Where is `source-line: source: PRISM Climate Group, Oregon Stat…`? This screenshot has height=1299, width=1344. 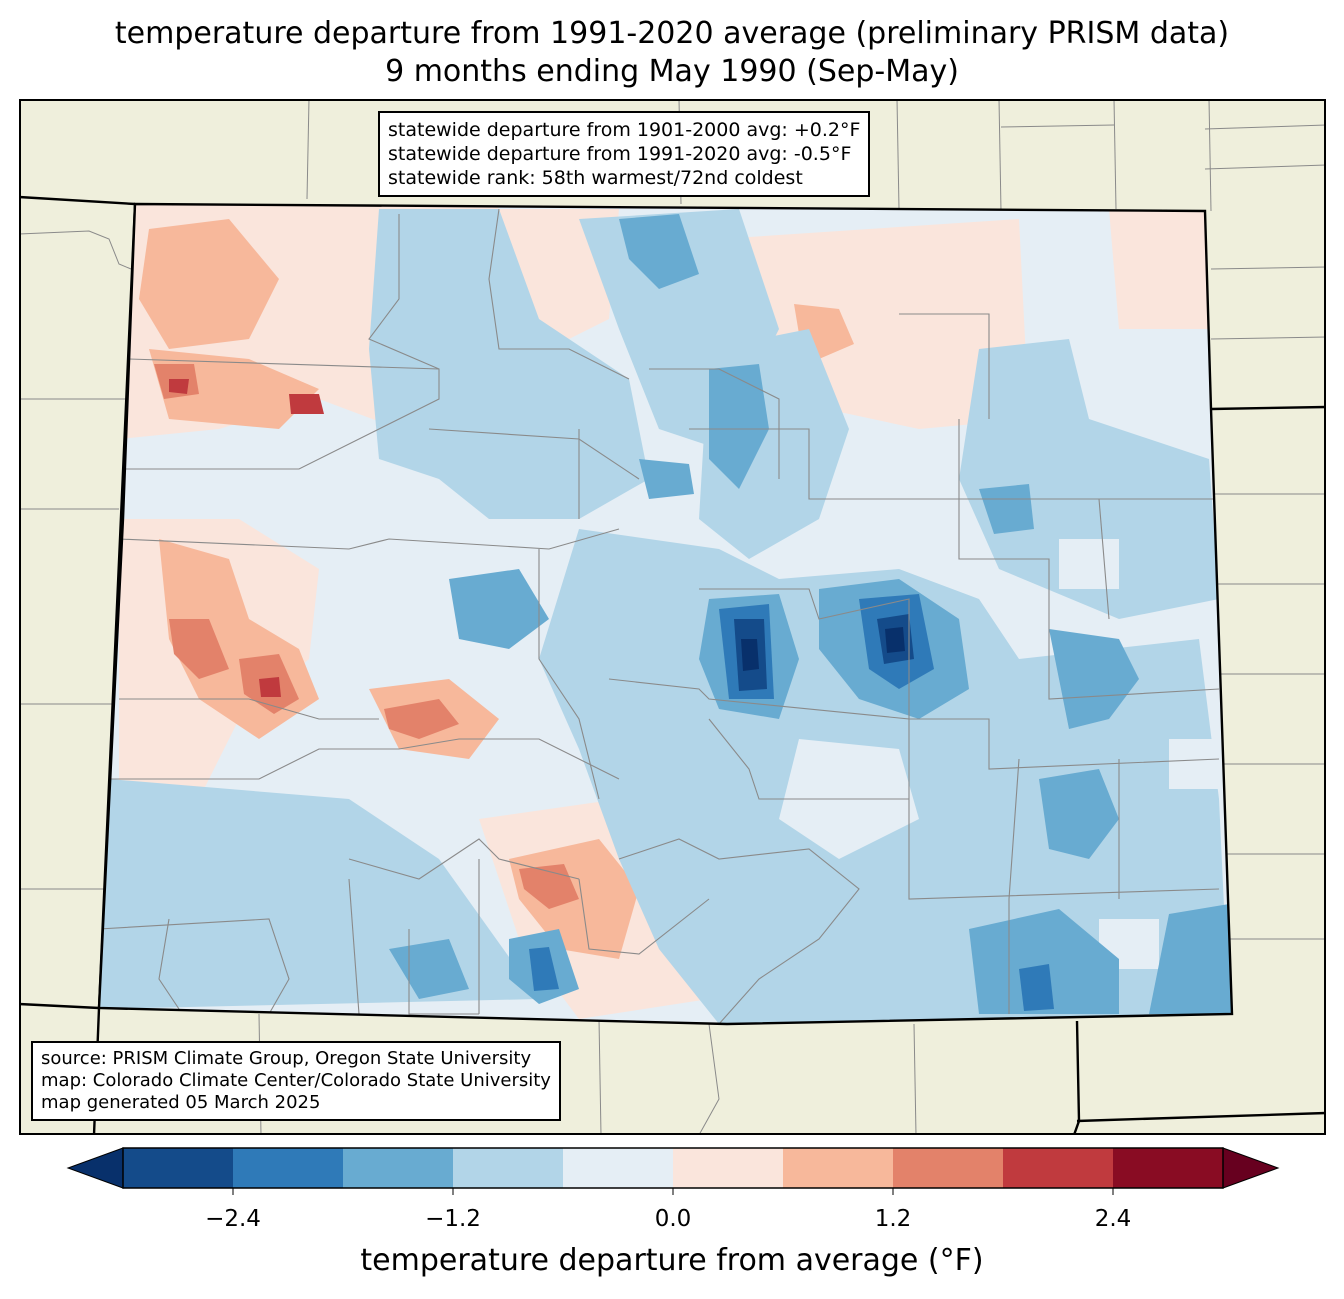 source-line: source: PRISM Climate Group, Oregon Stat… is located at coordinates (286, 1058).